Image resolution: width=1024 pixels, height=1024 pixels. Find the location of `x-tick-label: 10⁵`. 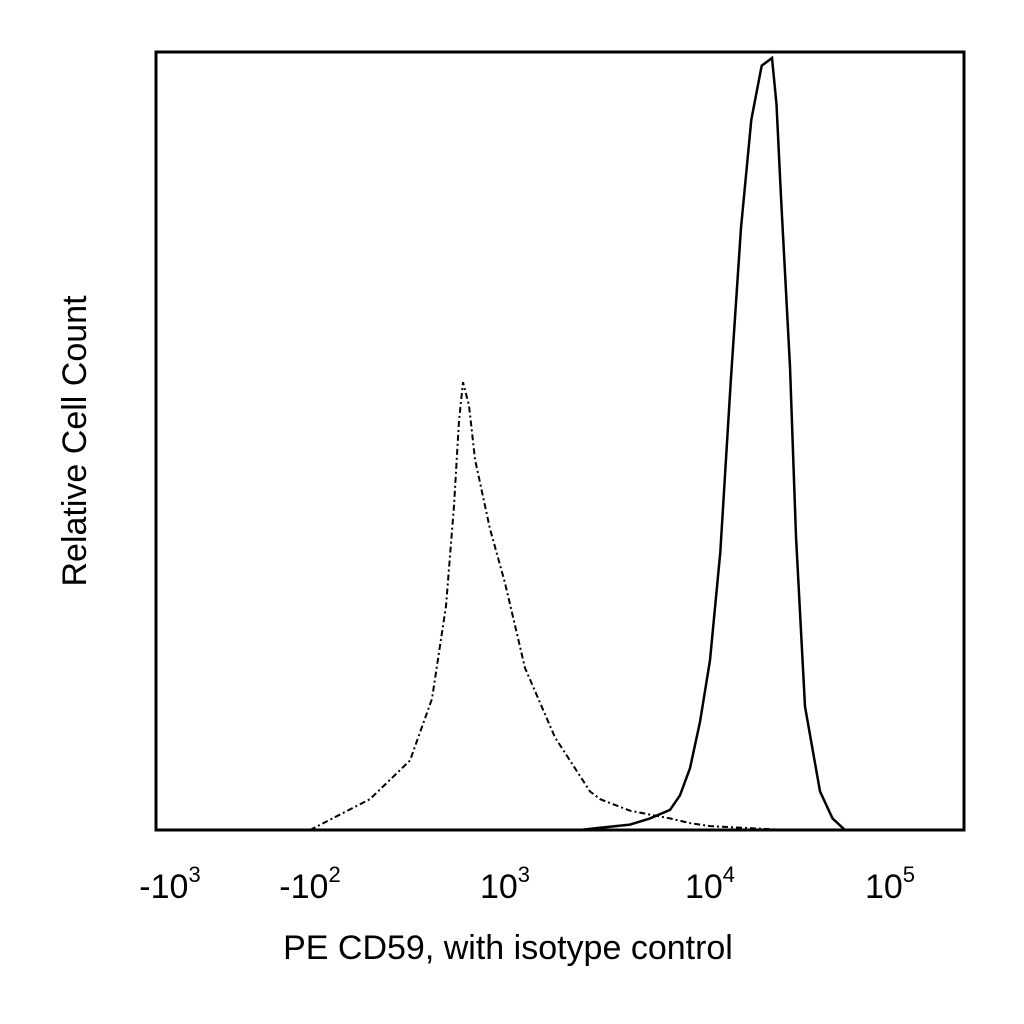

x-tick-label: 10⁵ is located at coordinates (890, 884).